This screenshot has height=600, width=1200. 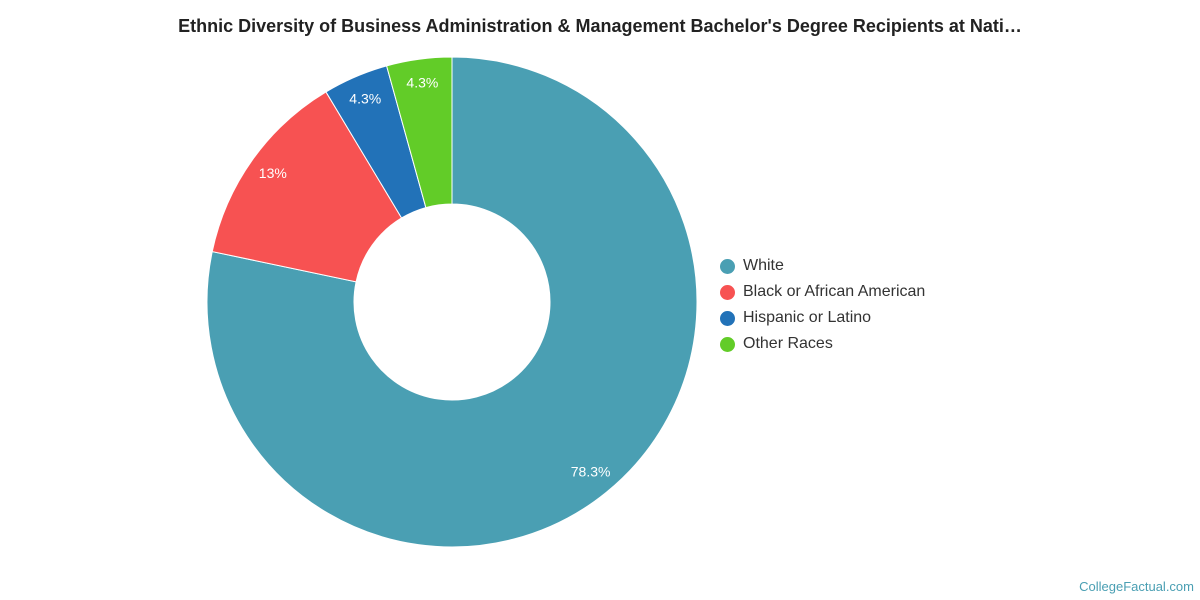 What do you see at coordinates (763, 265) in the screenshot?
I see `legend-label: White` at bounding box center [763, 265].